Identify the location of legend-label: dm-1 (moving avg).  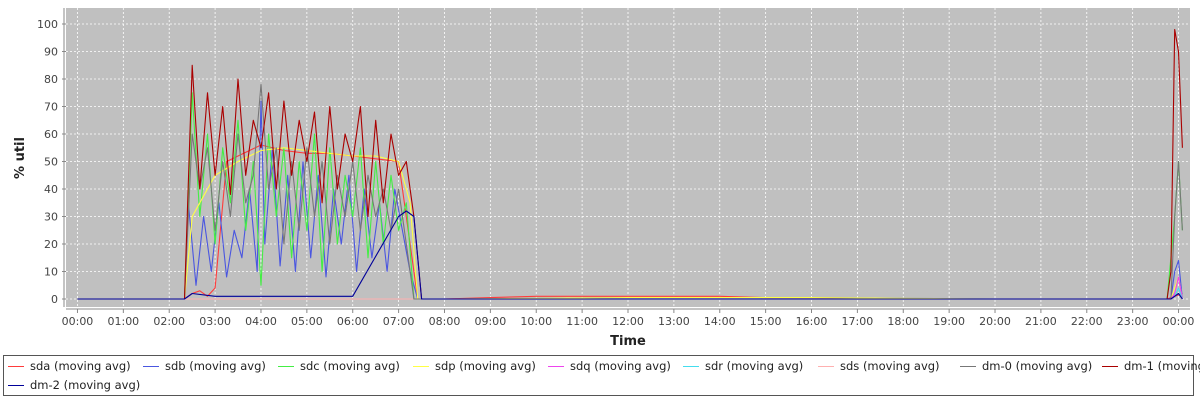
(1162, 366).